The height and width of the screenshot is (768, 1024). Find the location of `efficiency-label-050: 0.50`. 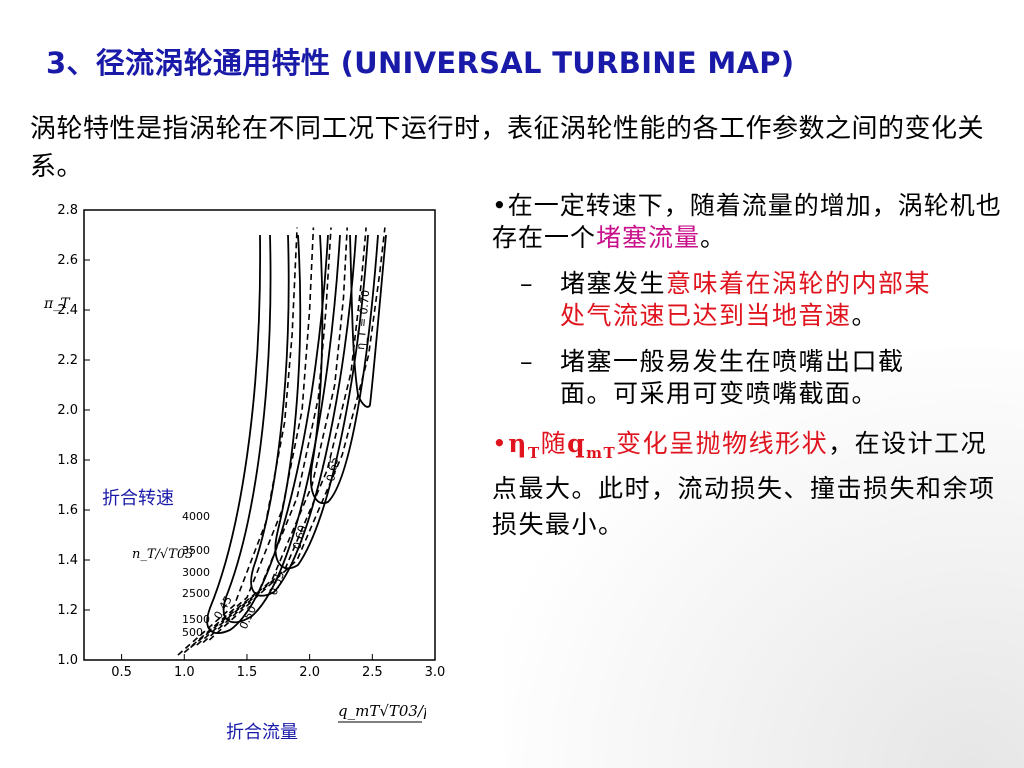

efficiency-label-050: 0.50 is located at coordinates (248, 618).